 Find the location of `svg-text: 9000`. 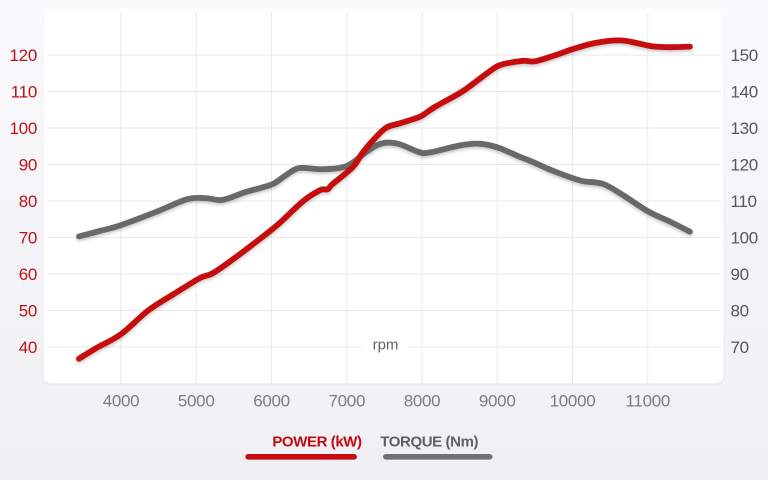

svg-text: 9000 is located at coordinates (497, 401).